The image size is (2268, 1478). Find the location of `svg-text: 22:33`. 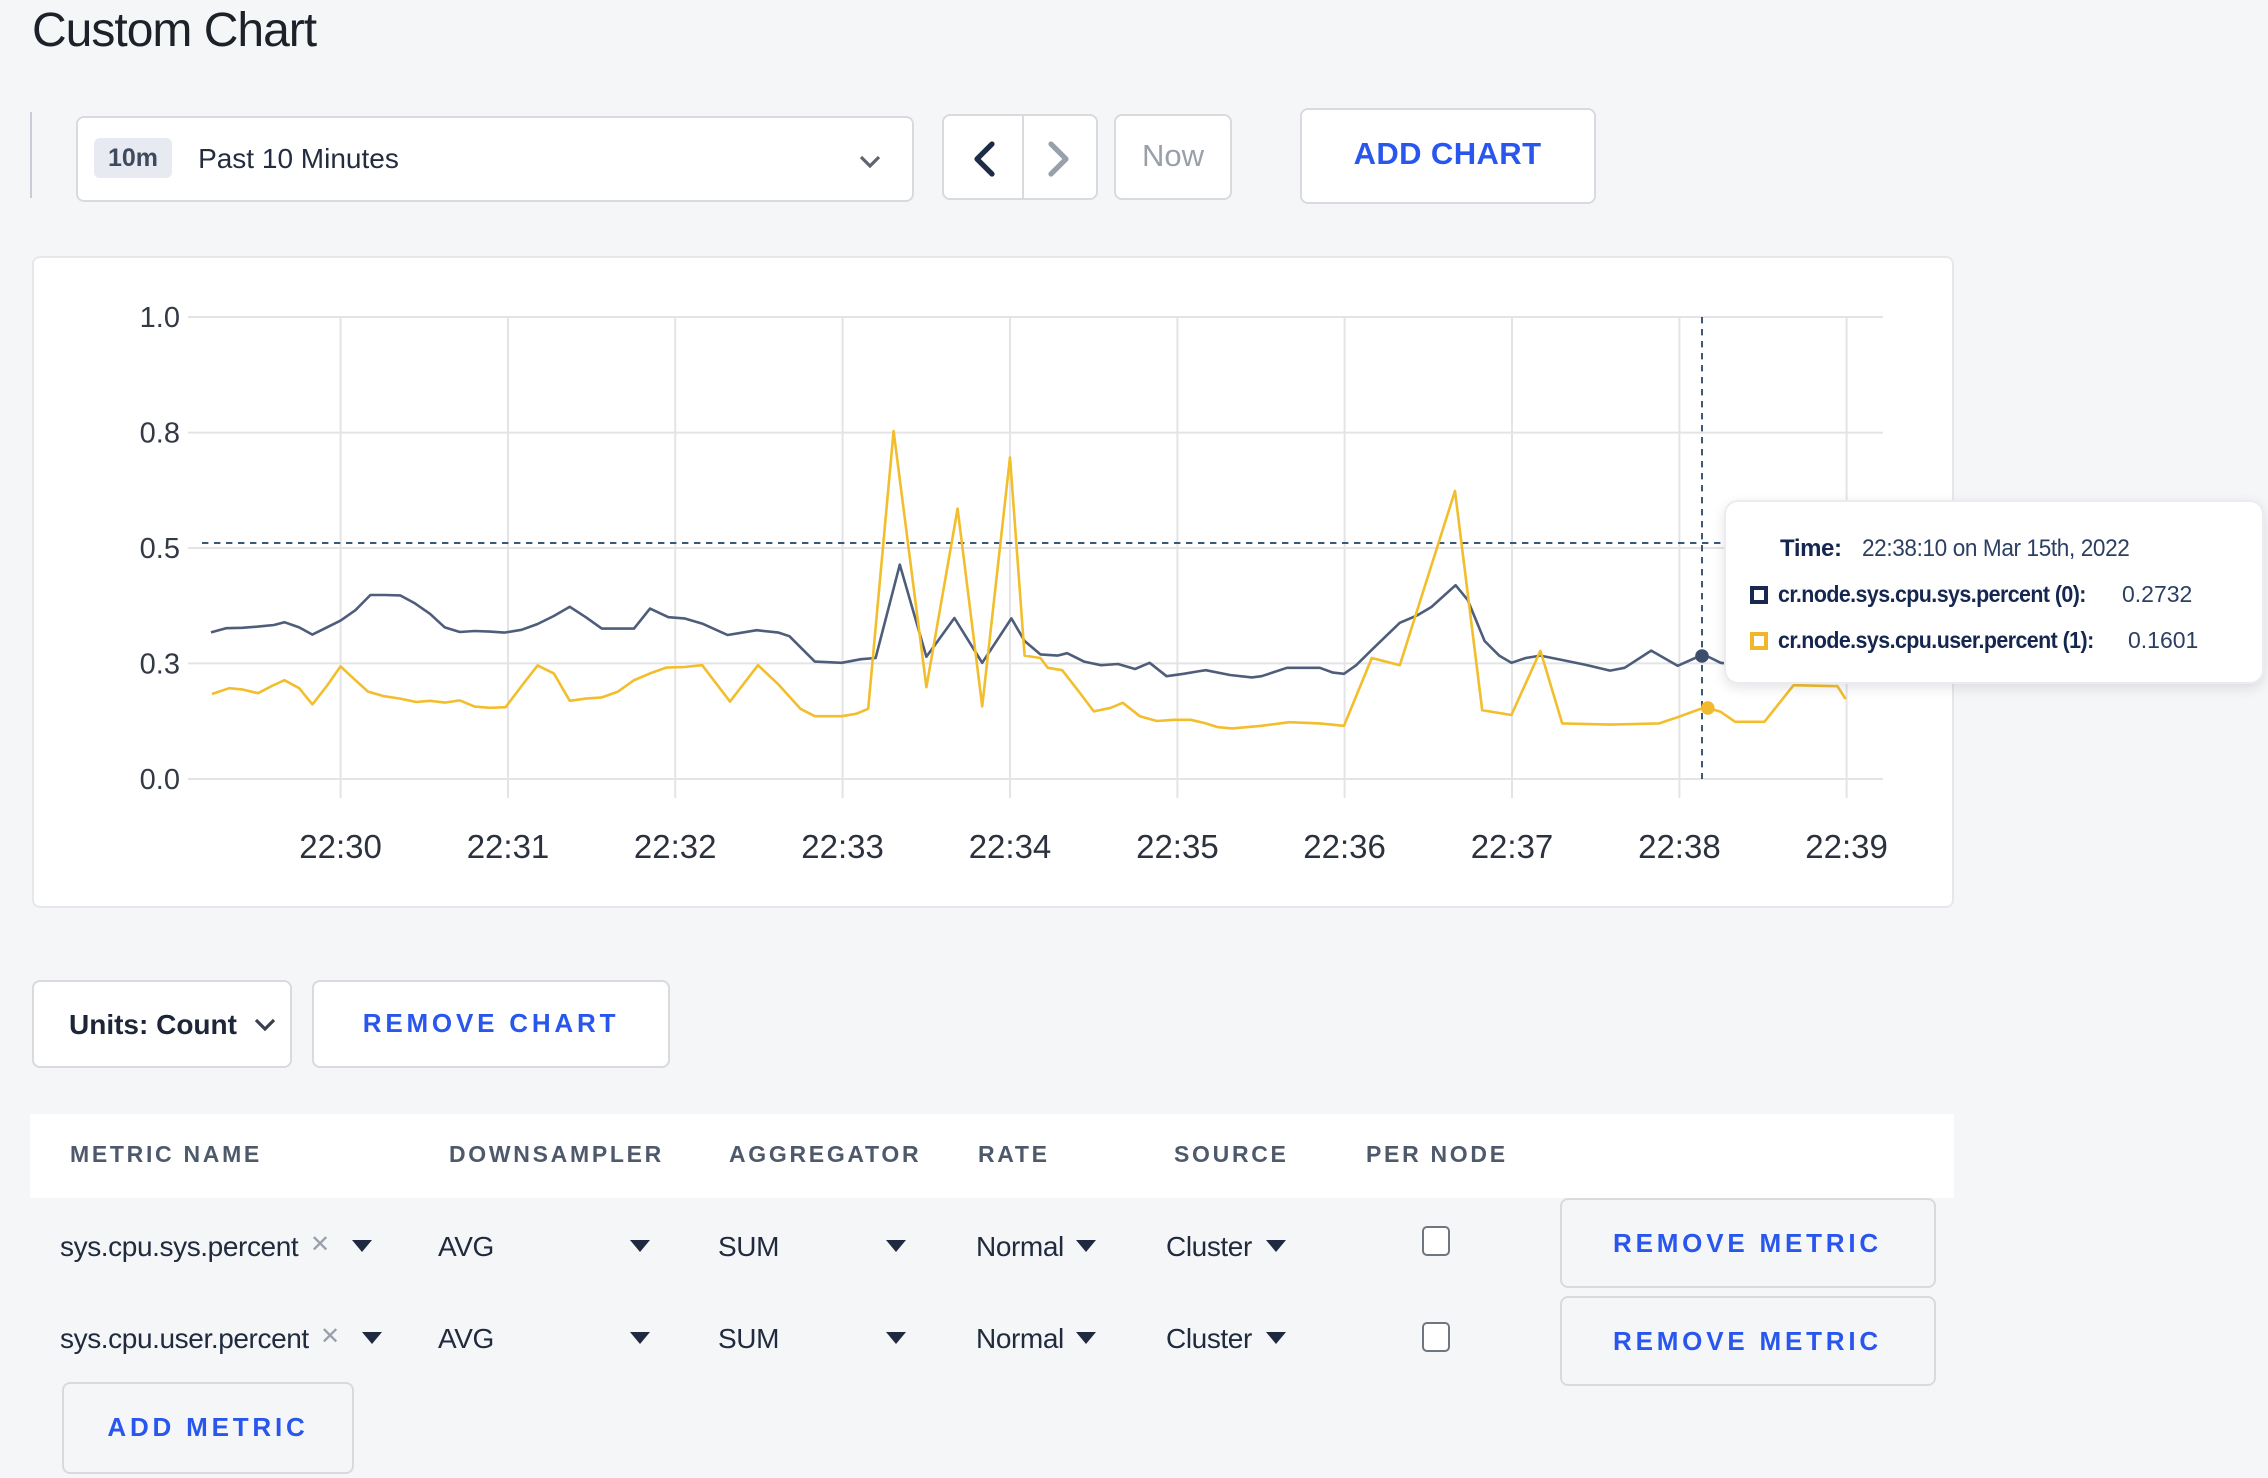

svg-text: 22:33 is located at coordinates (842, 845).